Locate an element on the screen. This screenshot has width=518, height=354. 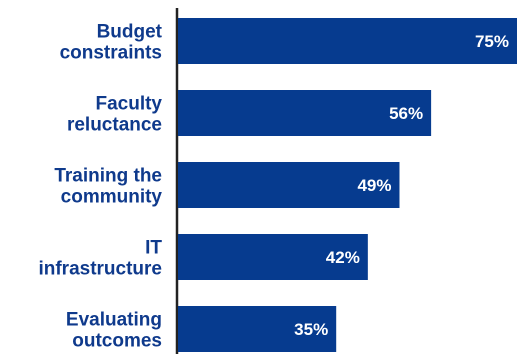
category-label-line: Budget is located at coordinates (130, 32).